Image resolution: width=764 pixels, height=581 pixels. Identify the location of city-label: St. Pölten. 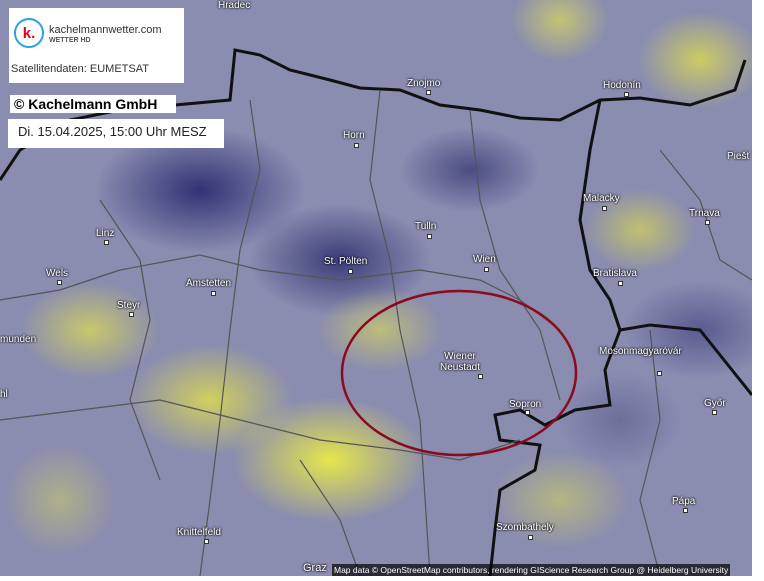
(346, 261).